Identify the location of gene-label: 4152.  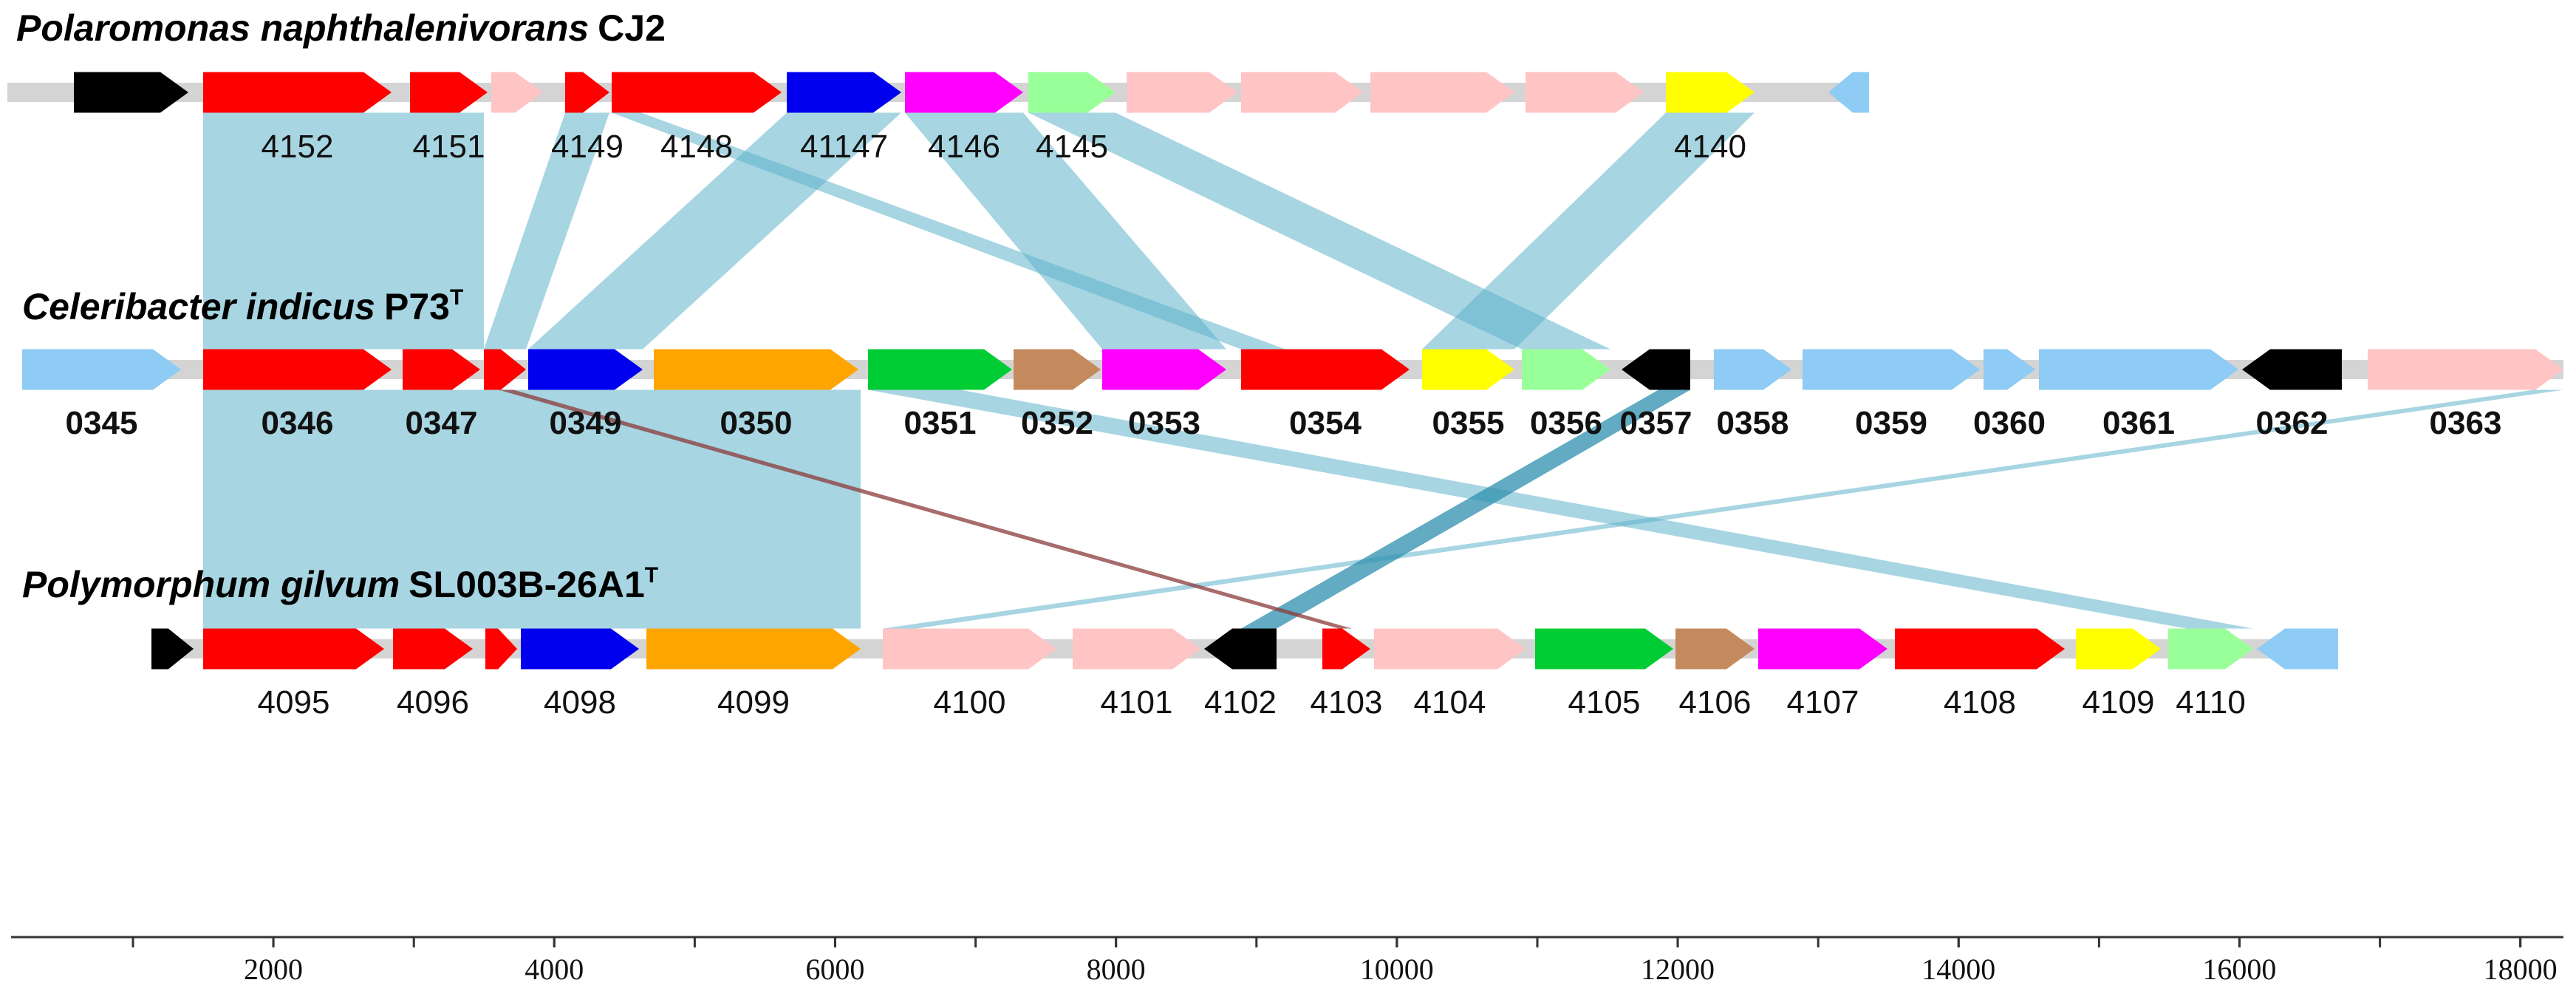
(298, 147).